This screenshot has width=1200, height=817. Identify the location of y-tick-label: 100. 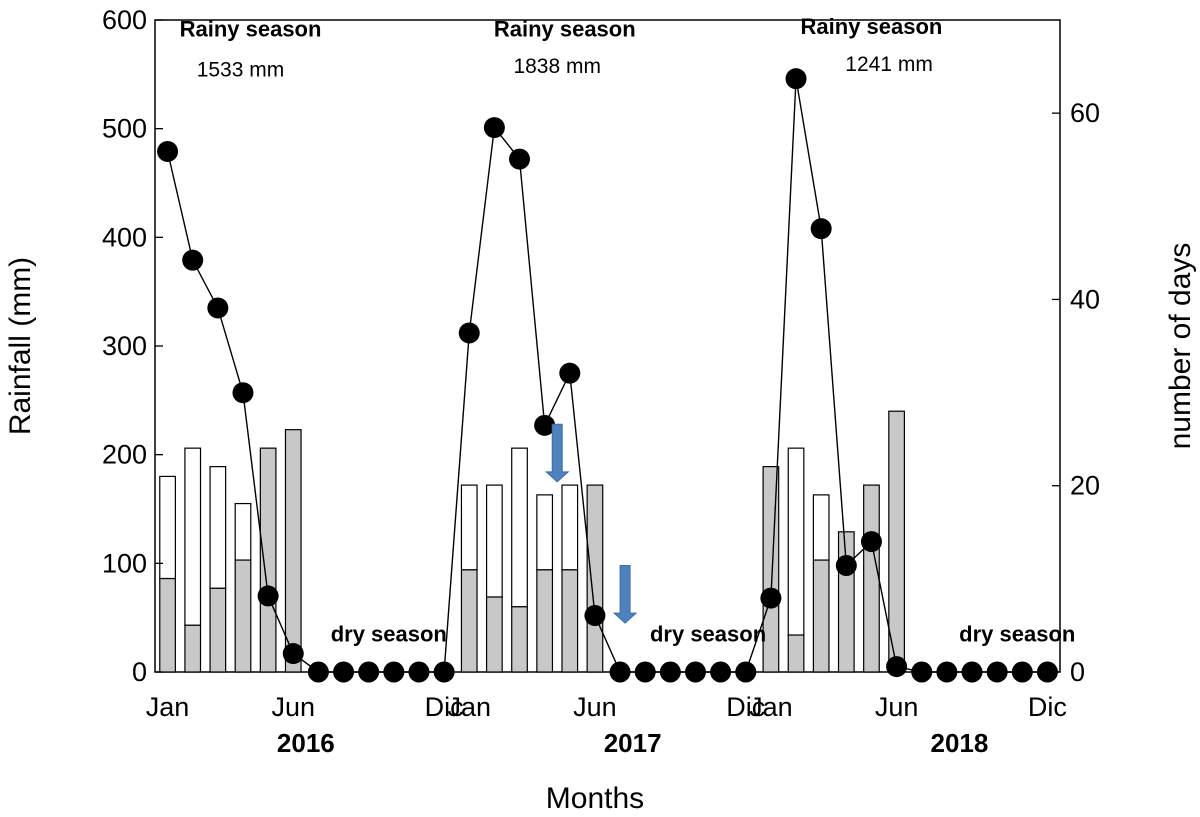
(124, 563).